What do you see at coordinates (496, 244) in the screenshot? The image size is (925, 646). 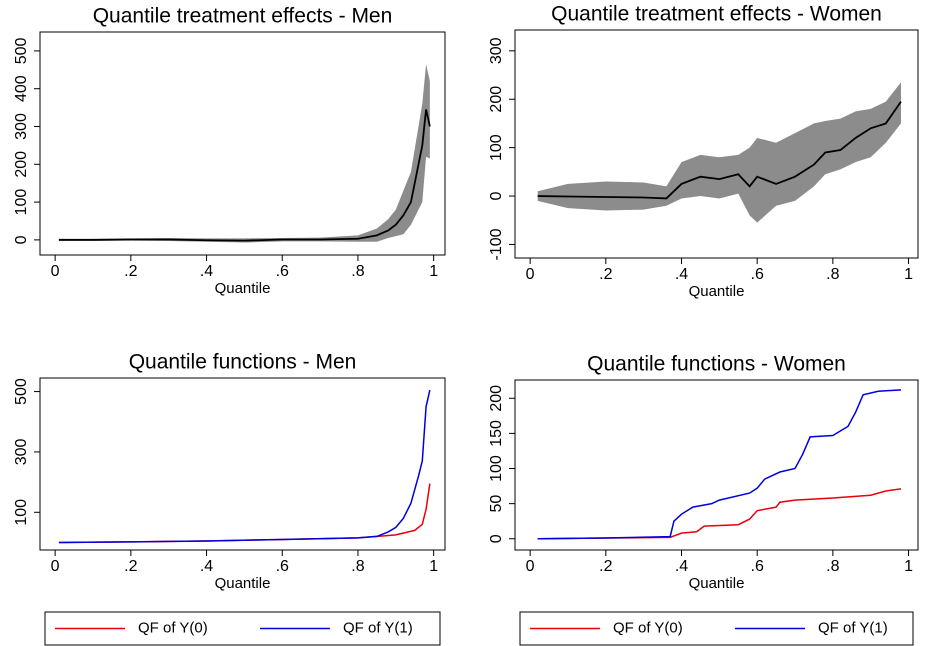 I see `y-tick-label: -100` at bounding box center [496, 244].